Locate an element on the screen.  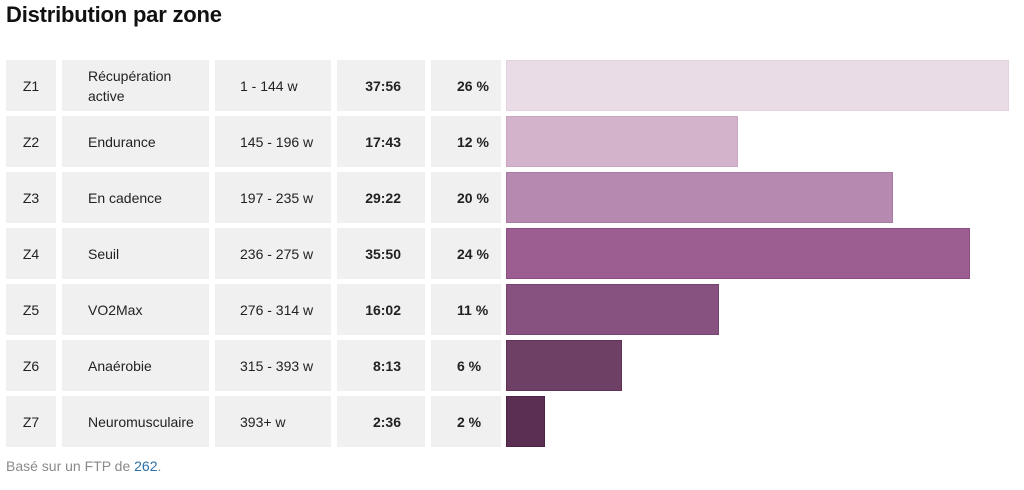
zone-percent: 11 % is located at coordinates (466, 309).